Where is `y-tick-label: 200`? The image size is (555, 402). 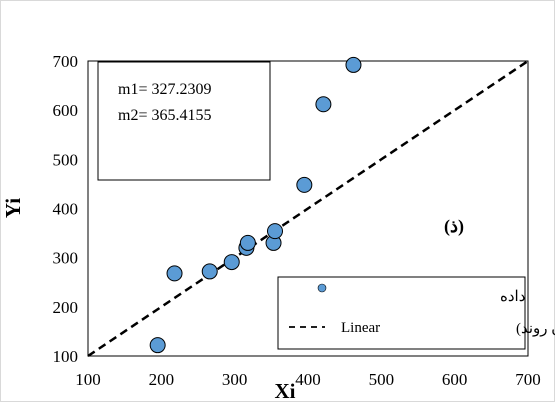 y-tick-label: 200 is located at coordinates (66, 307).